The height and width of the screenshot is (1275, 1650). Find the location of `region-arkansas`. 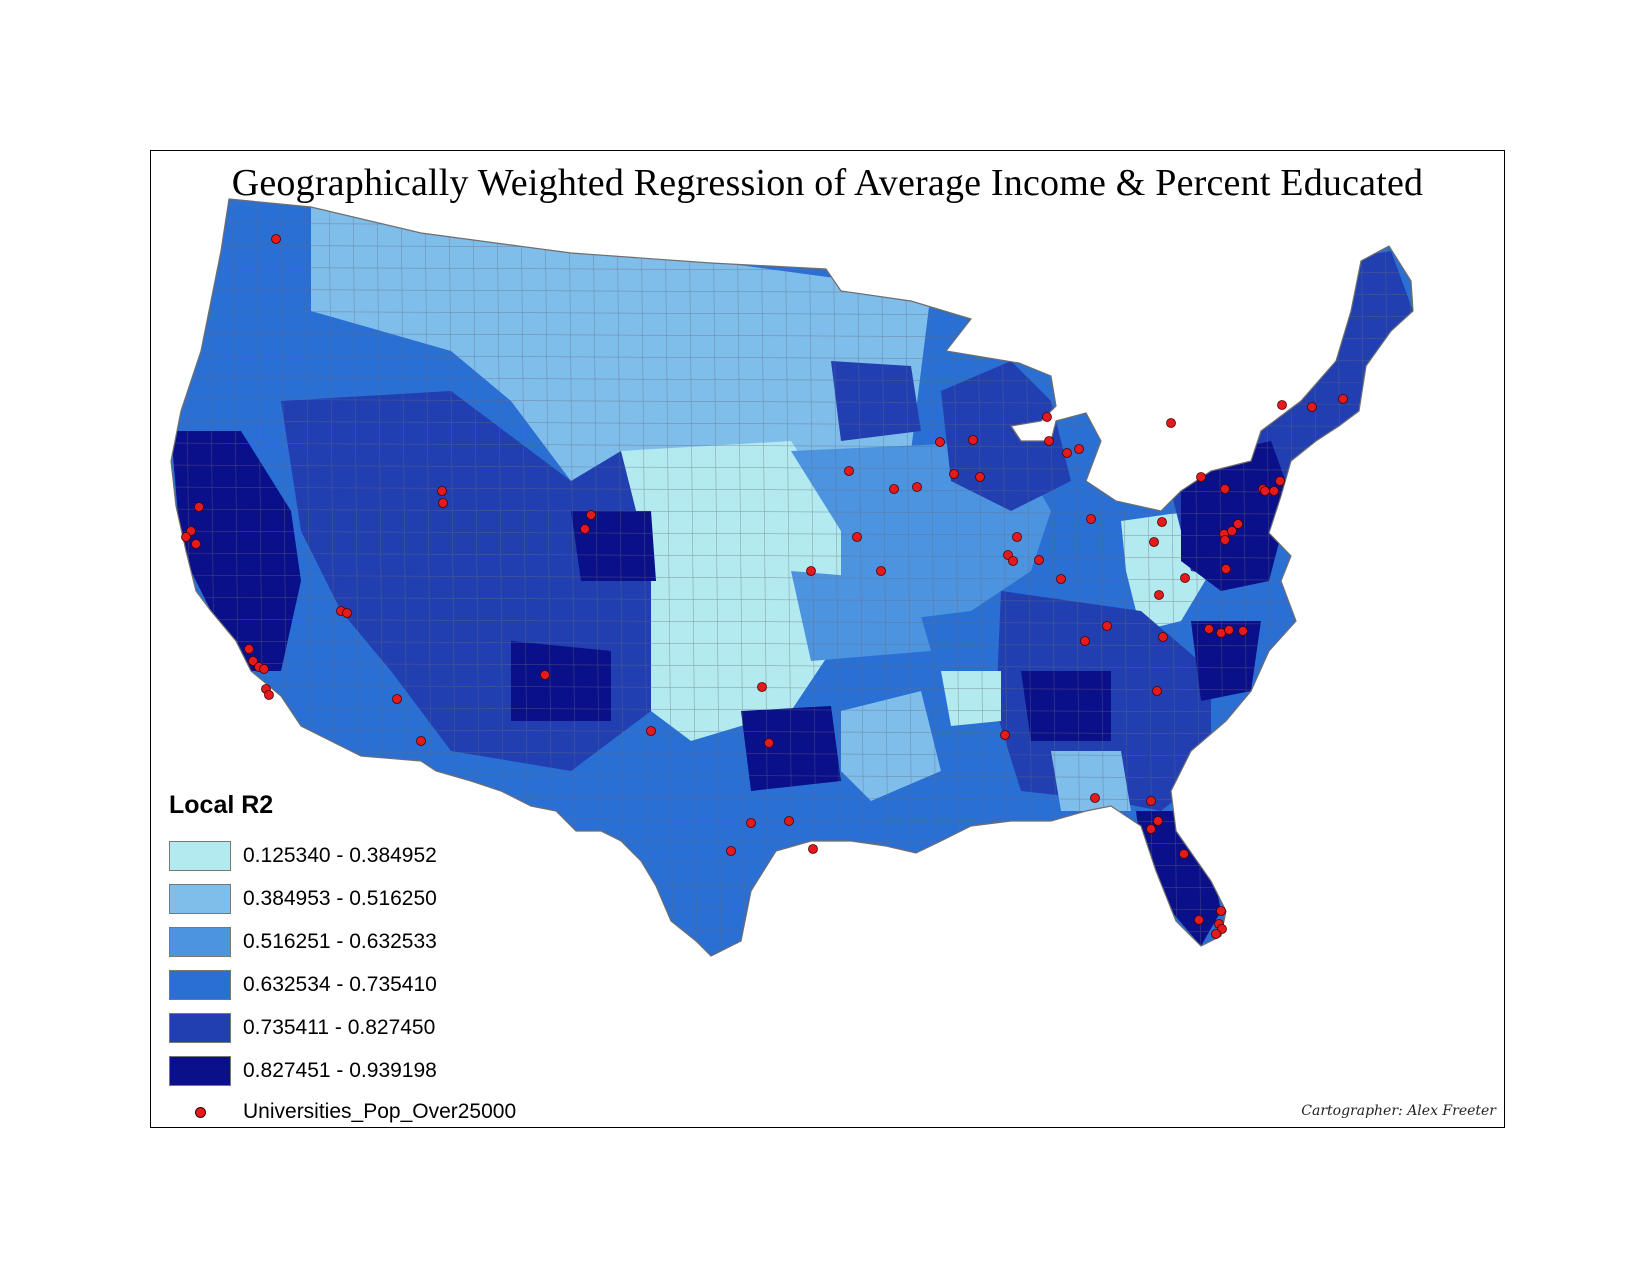

region-arkansas is located at coordinates (971, 698).